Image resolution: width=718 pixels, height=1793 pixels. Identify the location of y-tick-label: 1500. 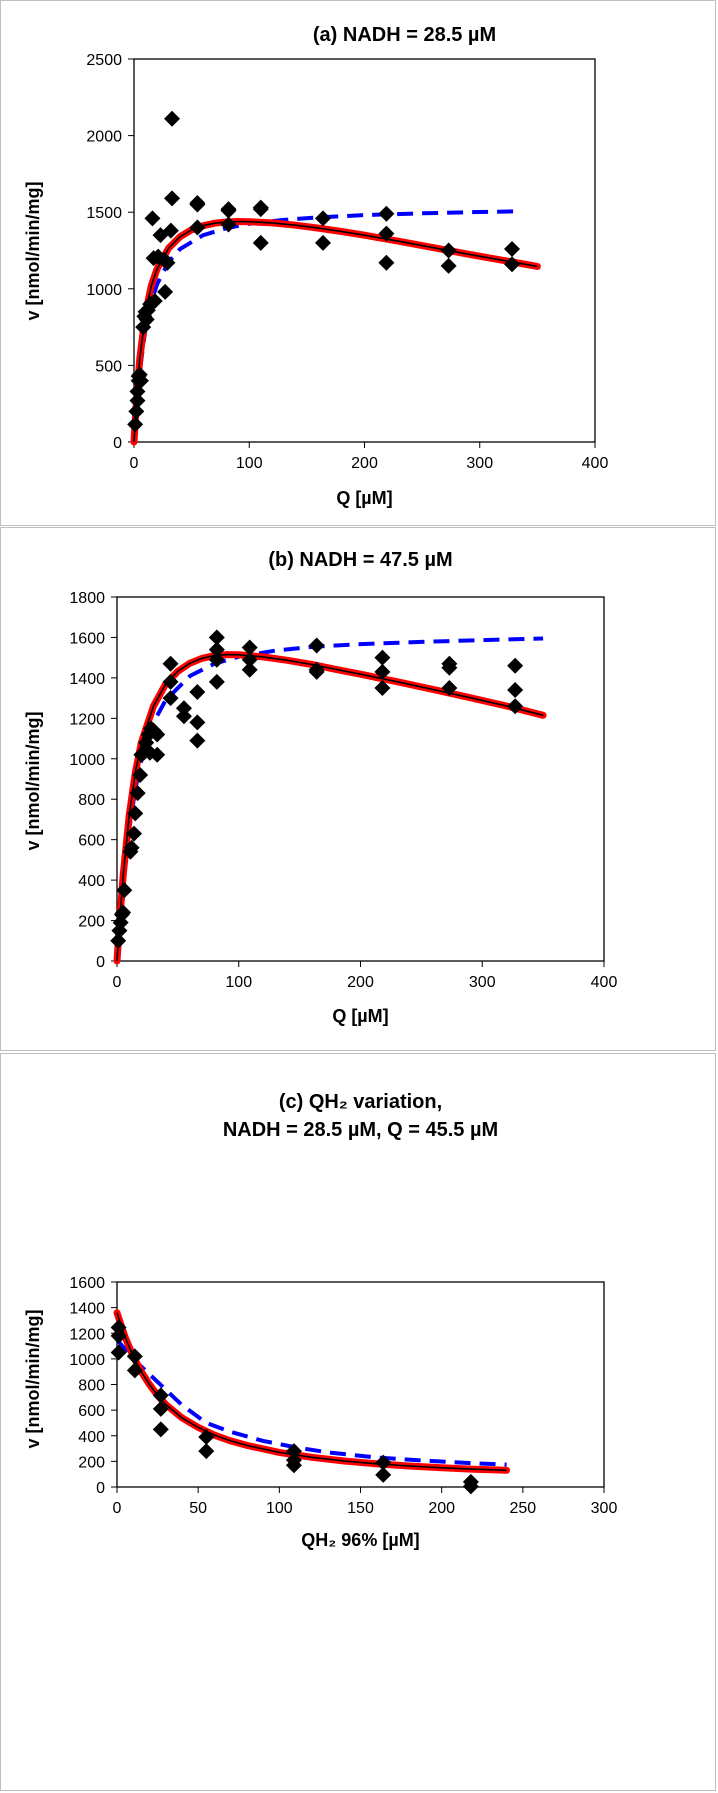
(104, 213).